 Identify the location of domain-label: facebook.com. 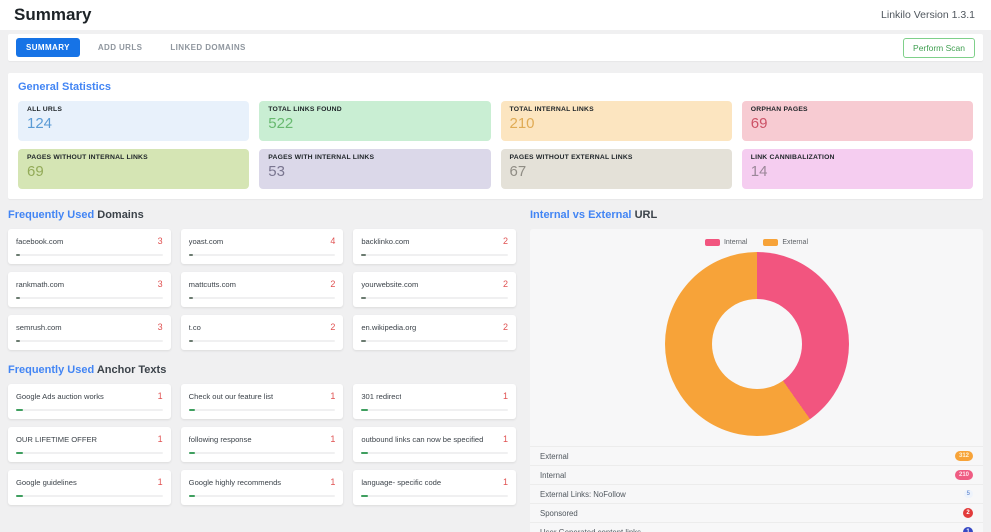
(40, 241).